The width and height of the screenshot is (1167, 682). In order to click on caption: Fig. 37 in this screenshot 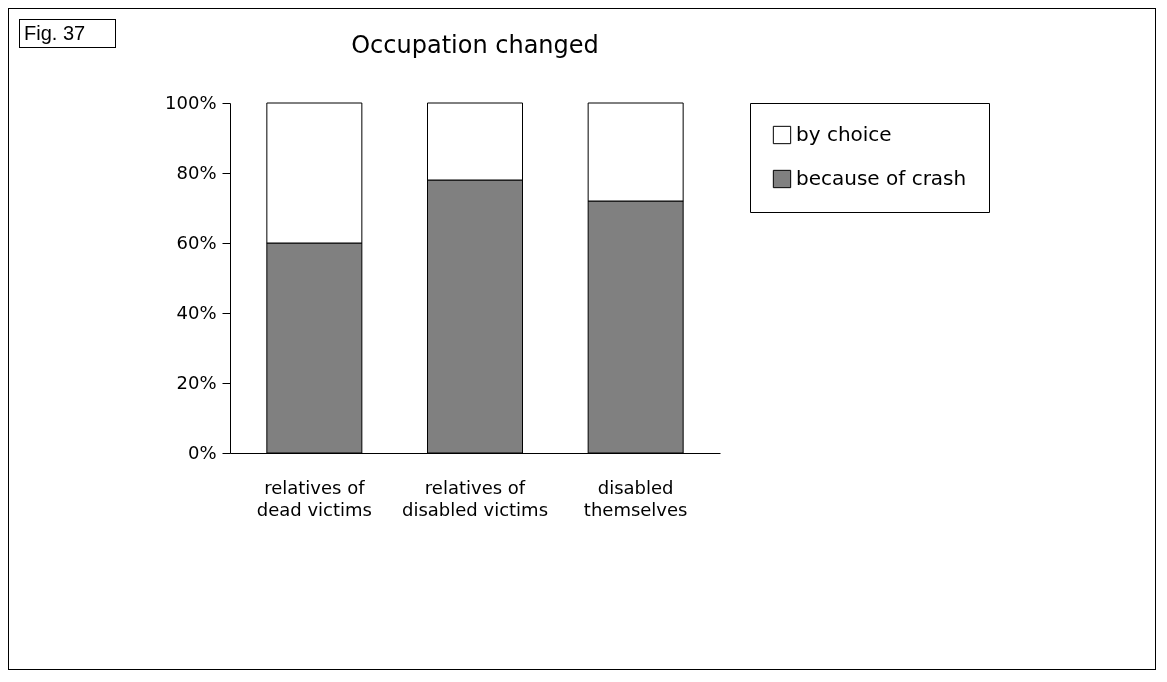, I will do `click(68, 33)`.